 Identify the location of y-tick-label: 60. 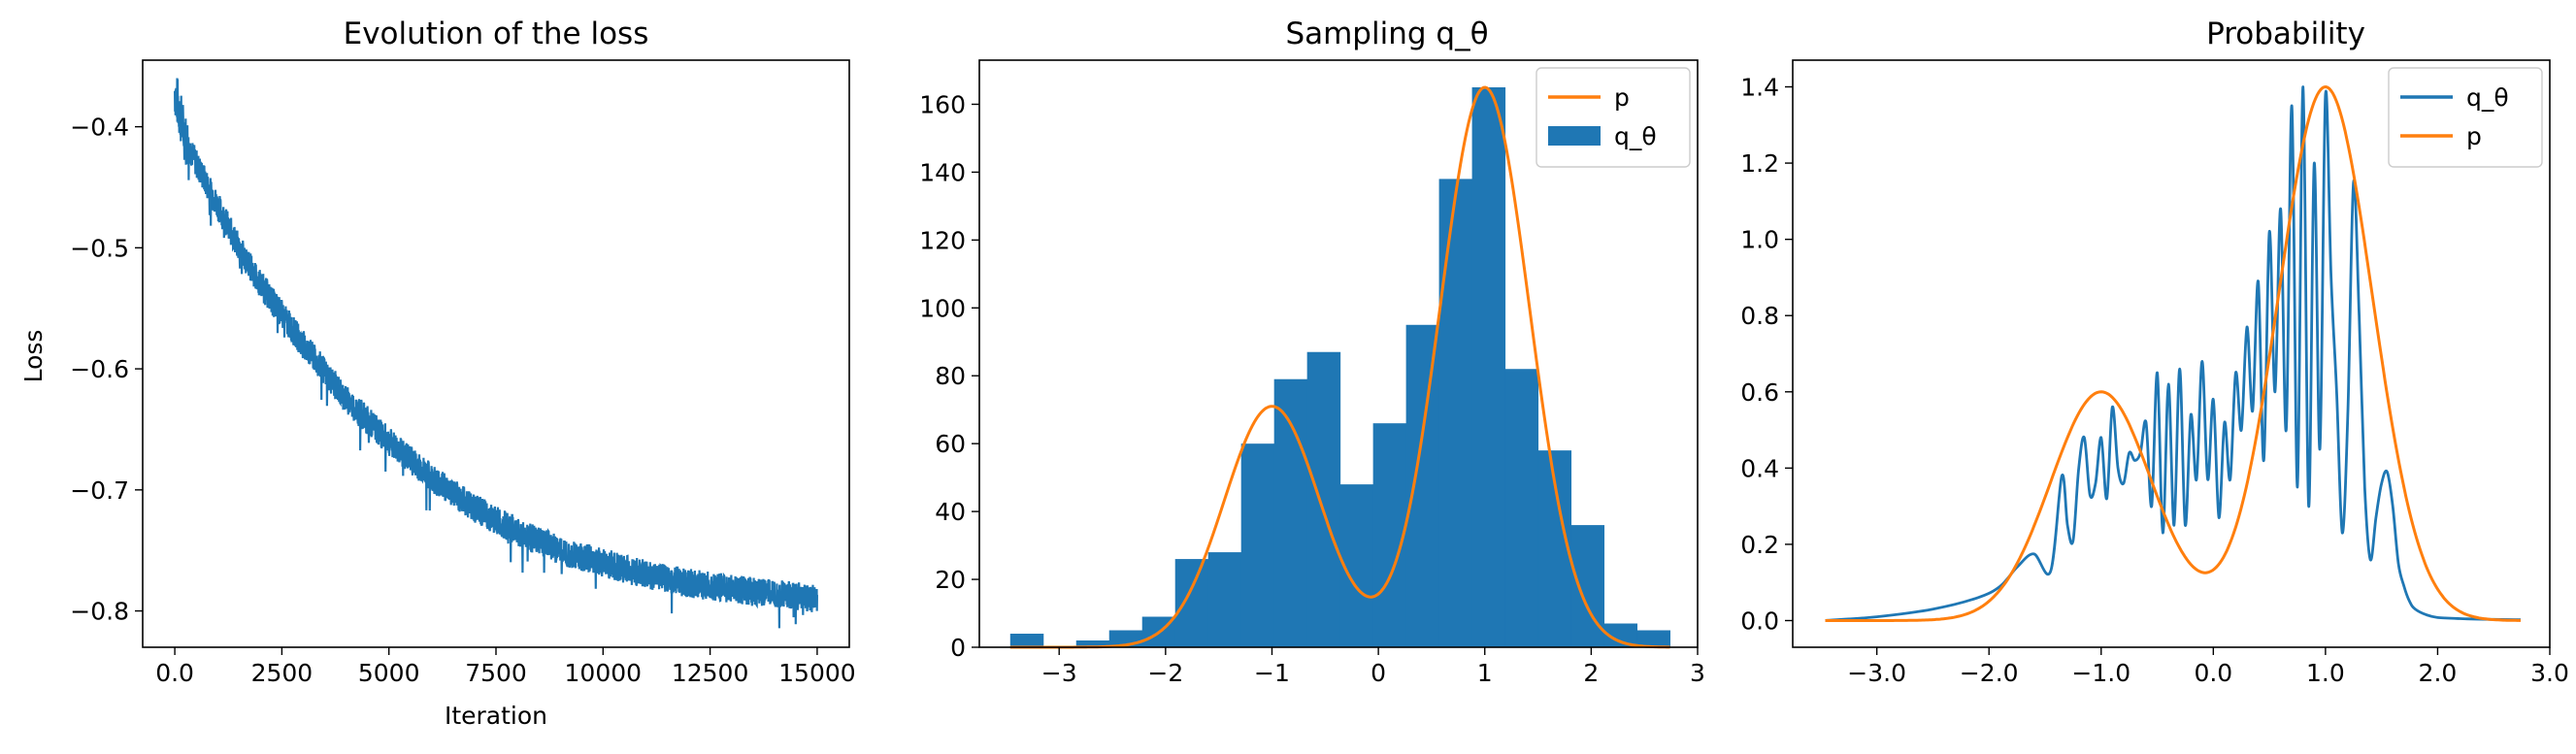
(950, 444).